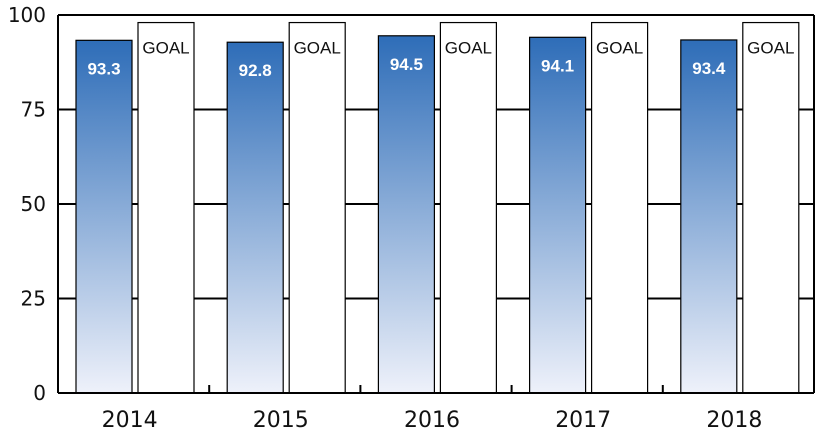 This screenshot has width=822, height=433. I want to click on x-tick-label: 2014, so click(130, 420).